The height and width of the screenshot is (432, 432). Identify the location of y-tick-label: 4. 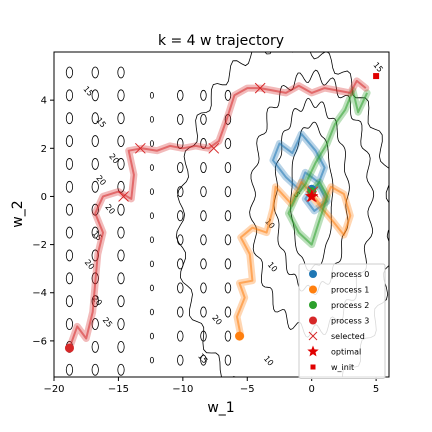
(44, 101).